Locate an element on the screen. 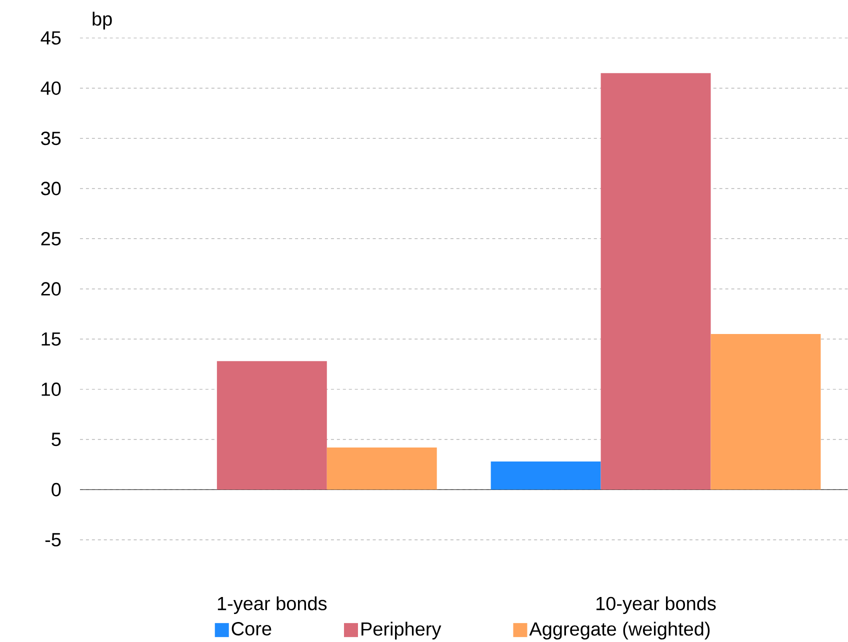 The height and width of the screenshot is (642, 848). y-tick-label: 45 is located at coordinates (50, 37).